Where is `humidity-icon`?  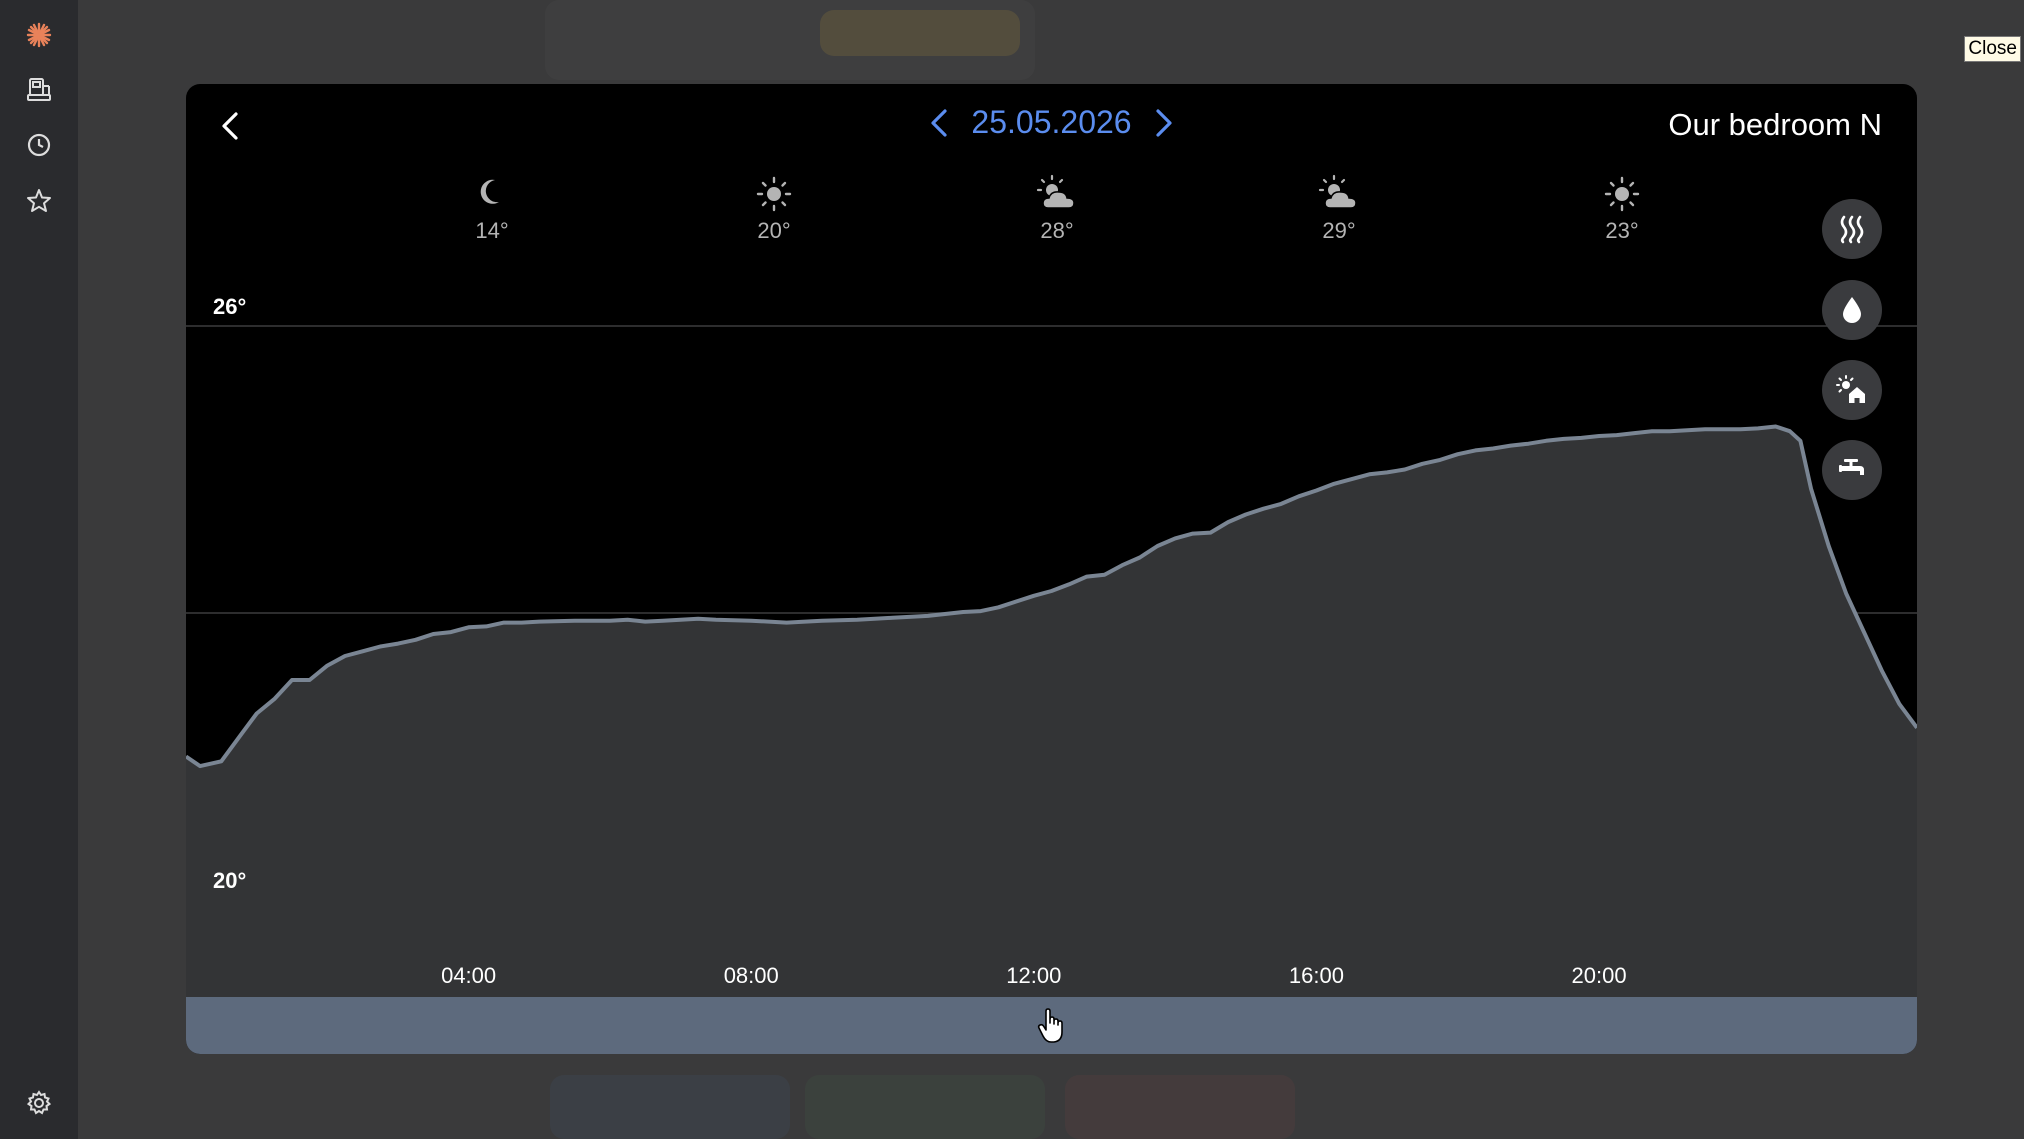
humidity-icon is located at coordinates (1852, 310).